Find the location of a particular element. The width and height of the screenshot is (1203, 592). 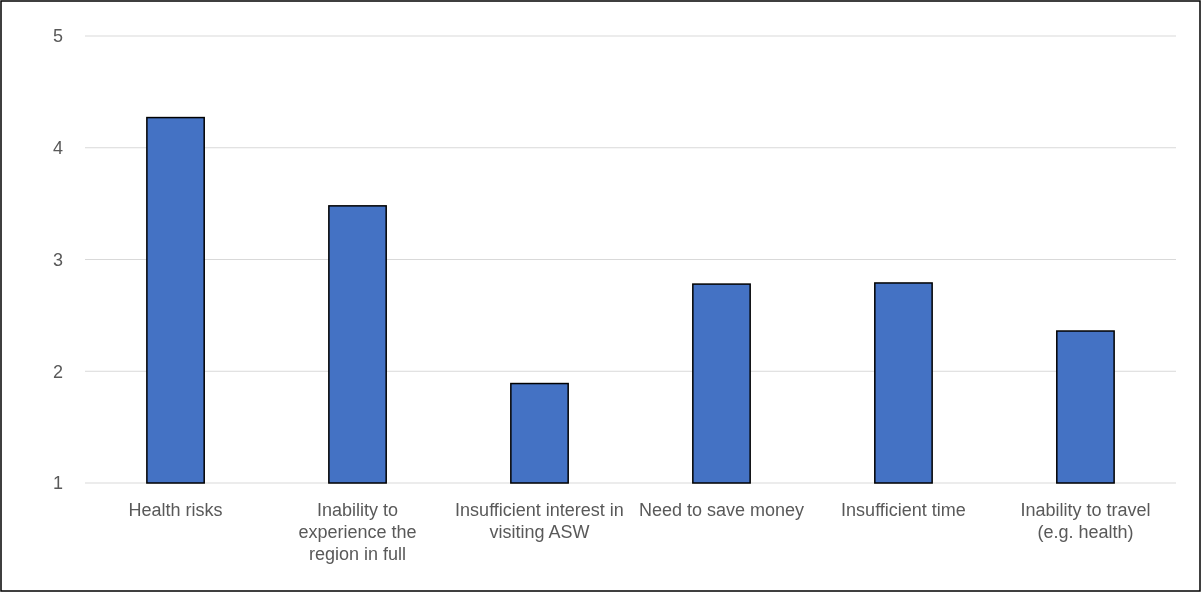

y-tick-label: 5 is located at coordinates (57, 36).